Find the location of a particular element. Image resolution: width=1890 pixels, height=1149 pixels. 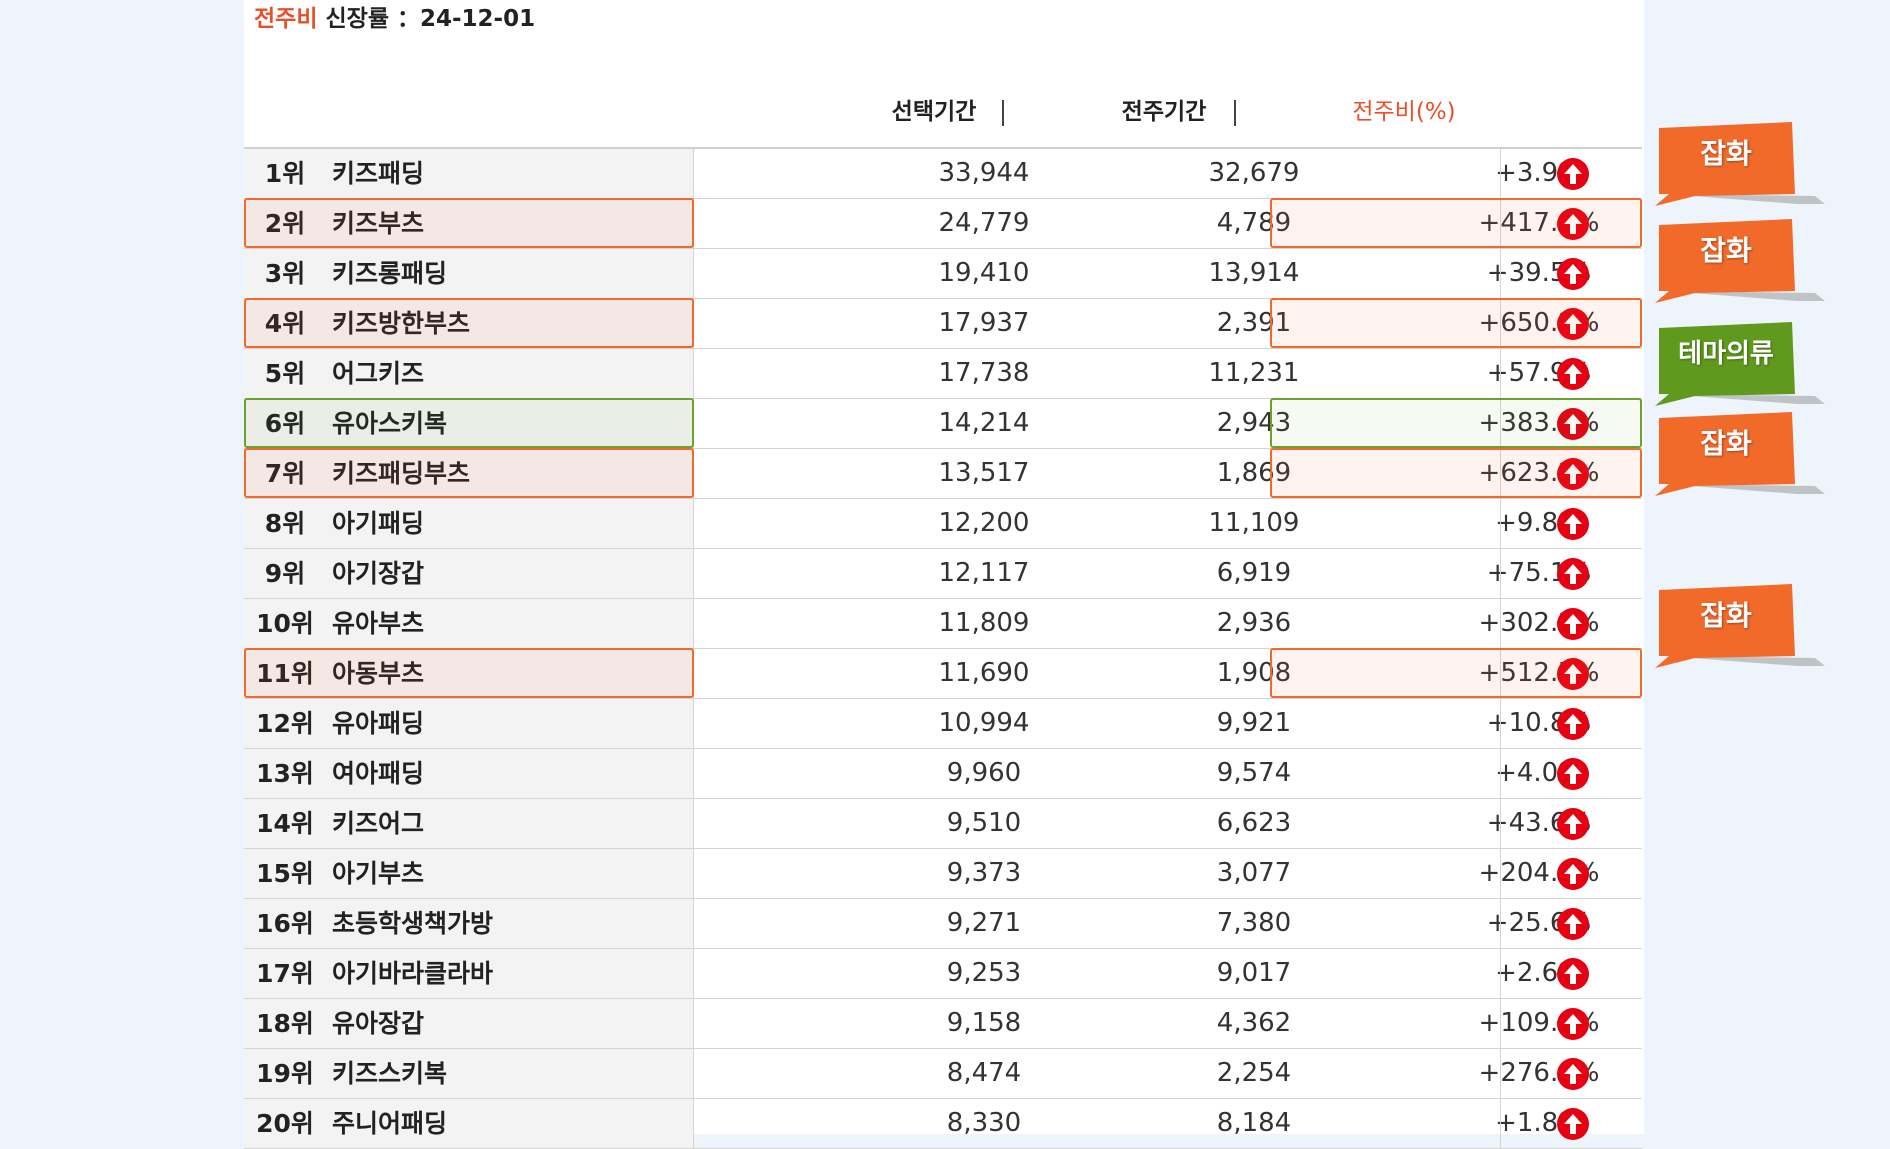

rank-cell: 14위 키즈어그 is located at coordinates (469, 823).